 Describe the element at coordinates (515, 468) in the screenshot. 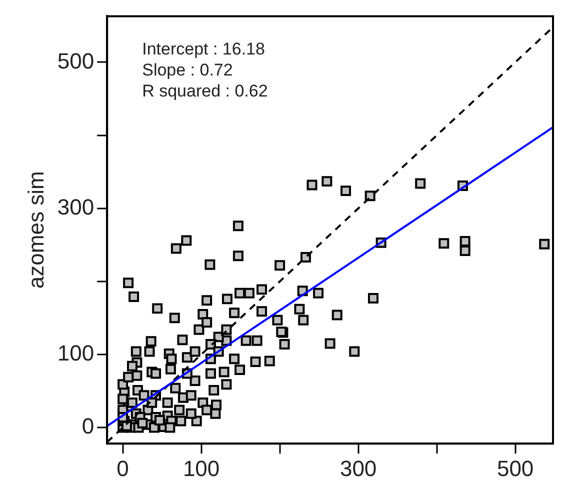

I see `x-tick-label: 500` at that location.